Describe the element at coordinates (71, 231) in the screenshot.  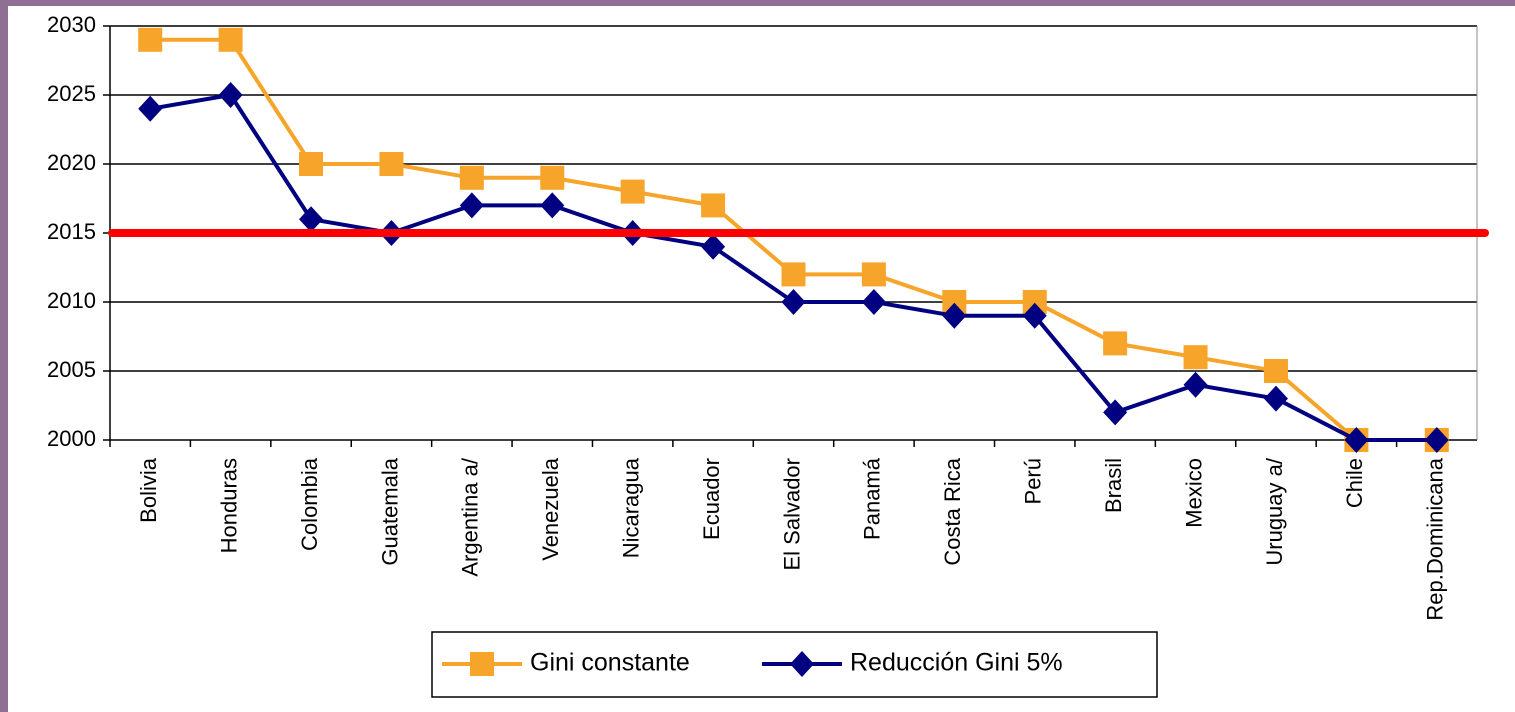
I see `y-tick-label: 2015` at that location.